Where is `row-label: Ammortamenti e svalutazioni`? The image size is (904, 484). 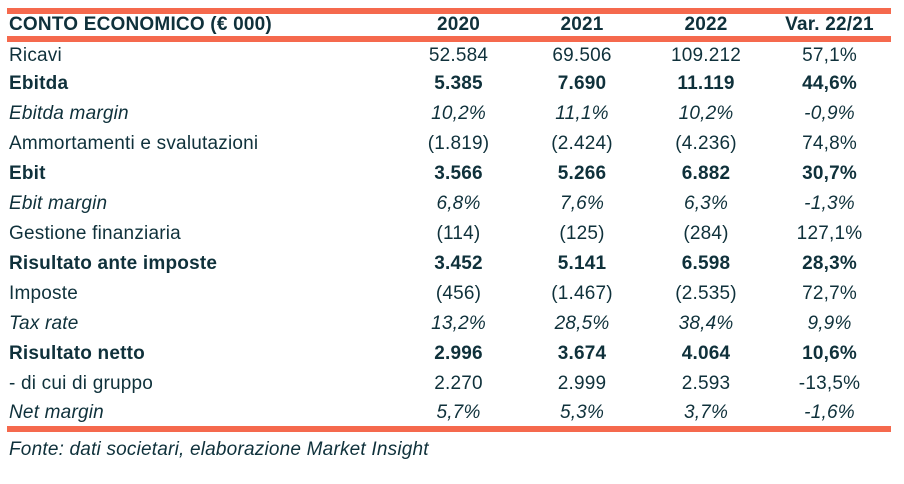 row-label: Ammortamenti e svalutazioni is located at coordinates (134, 143).